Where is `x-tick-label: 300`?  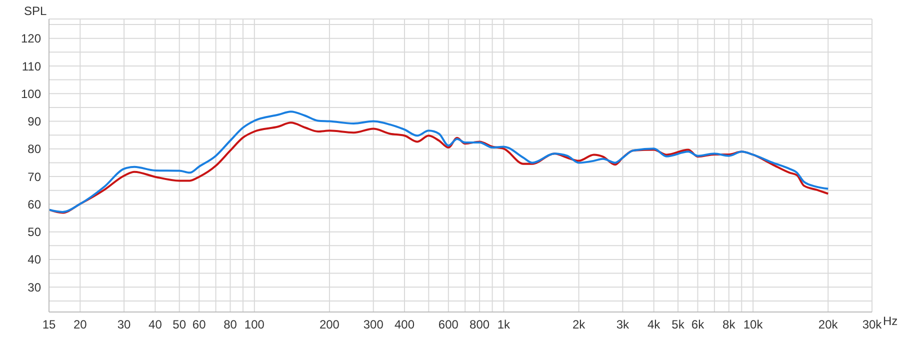 x-tick-label: 300 is located at coordinates (373, 325).